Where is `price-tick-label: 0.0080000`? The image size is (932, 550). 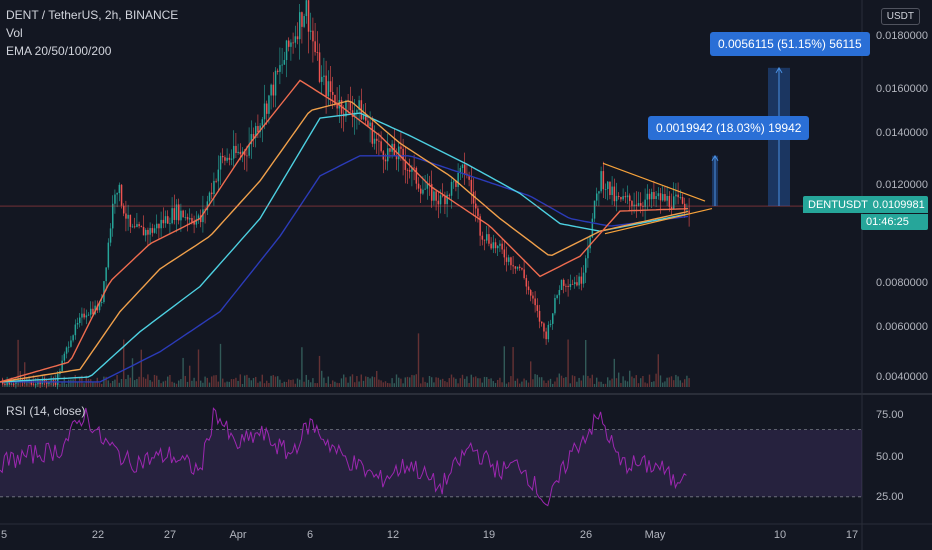 price-tick-label: 0.0080000 is located at coordinates (902, 283).